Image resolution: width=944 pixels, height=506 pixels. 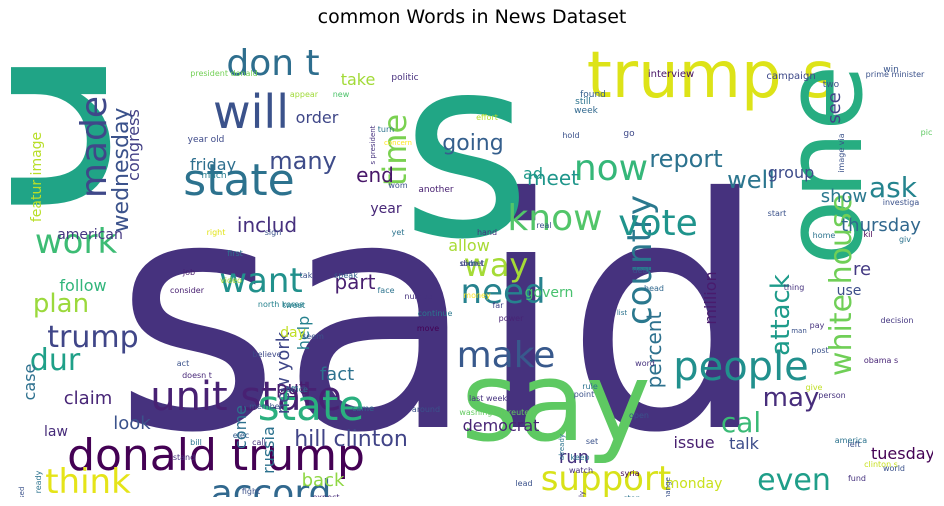 What do you see at coordinates (303, 161) in the screenshot?
I see `word-many: many` at bounding box center [303, 161].